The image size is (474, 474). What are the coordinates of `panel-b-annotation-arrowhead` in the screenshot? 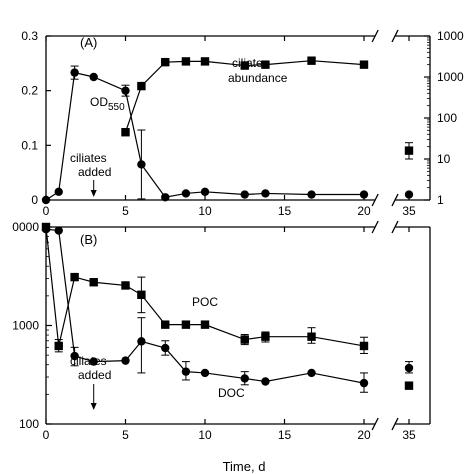 It's located at (93, 406).